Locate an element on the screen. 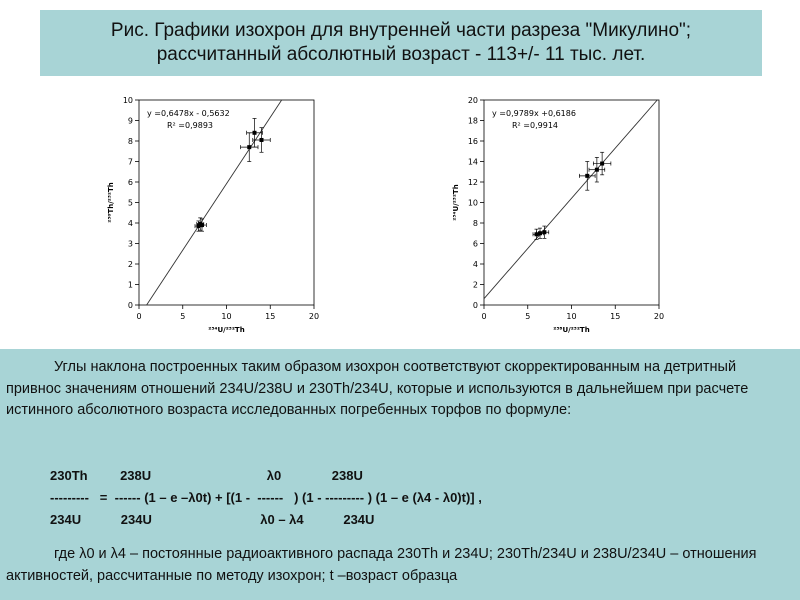  x-axis-label: ²³⁸U/²³²Th is located at coordinates (571, 330).